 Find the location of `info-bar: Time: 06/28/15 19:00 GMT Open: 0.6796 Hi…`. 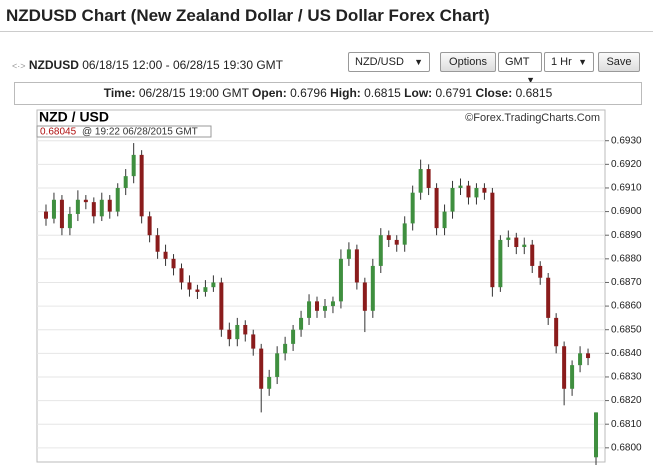

info-bar: Time: 06/28/15 19:00 GMT Open: 0.6796 Hi… is located at coordinates (328, 93).